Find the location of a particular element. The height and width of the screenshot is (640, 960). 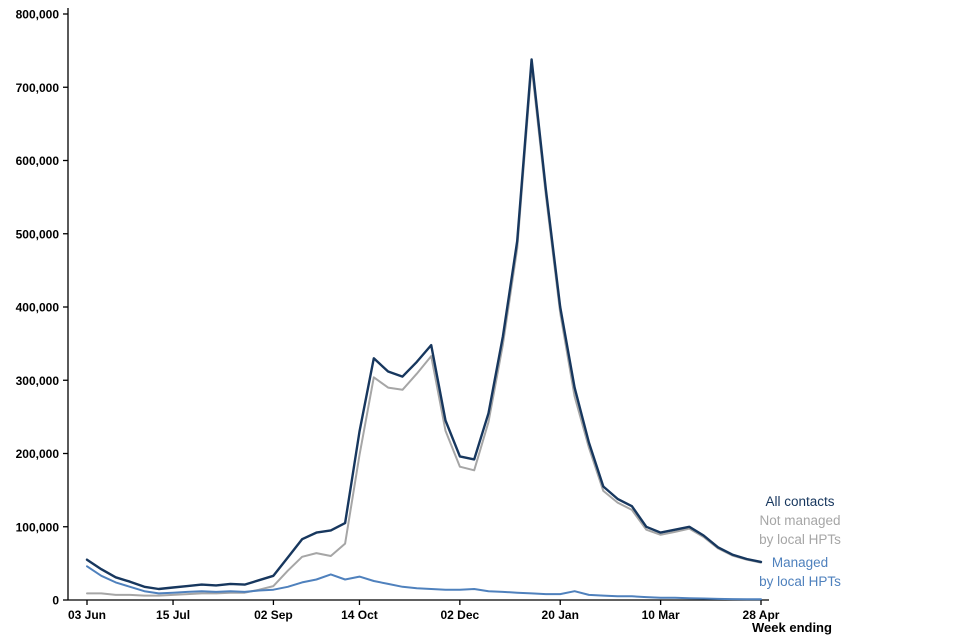

x-tick-label: 20 Jan is located at coordinates (560, 615).